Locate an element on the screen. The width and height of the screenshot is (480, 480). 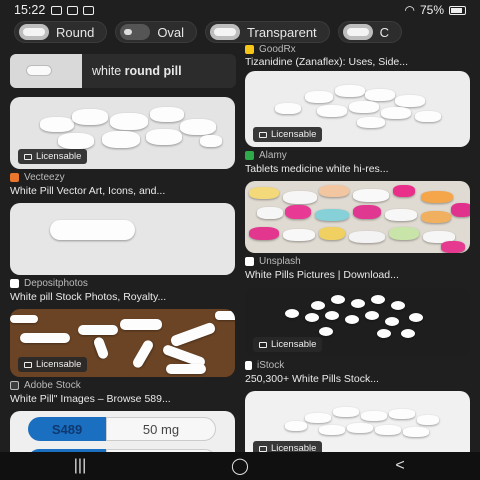
chip-round: Round is located at coordinates (61, 32).